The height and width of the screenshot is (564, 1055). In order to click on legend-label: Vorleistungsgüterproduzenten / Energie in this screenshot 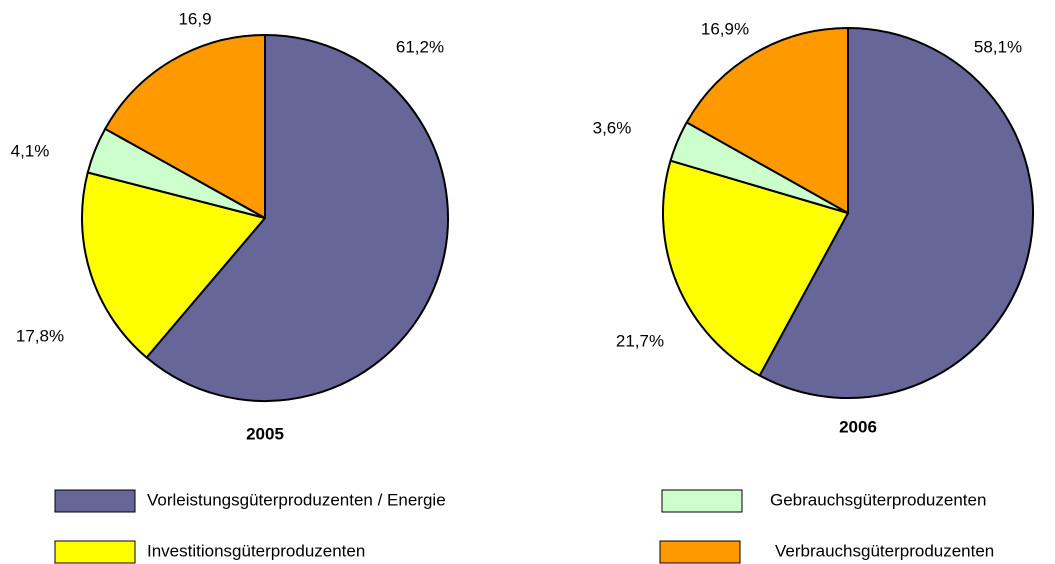, I will do `click(296, 499)`.